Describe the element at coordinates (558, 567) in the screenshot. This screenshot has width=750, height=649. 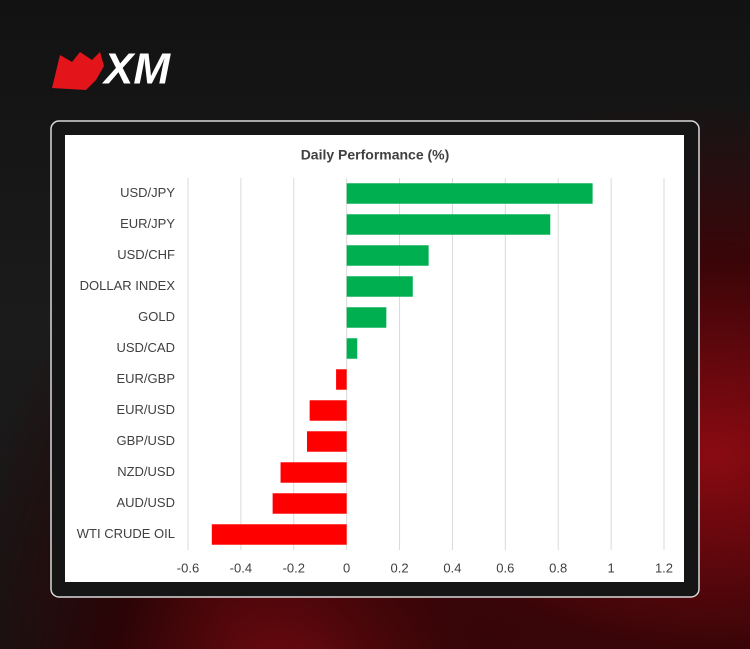
I see `x-tick-label: 0.8` at that location.